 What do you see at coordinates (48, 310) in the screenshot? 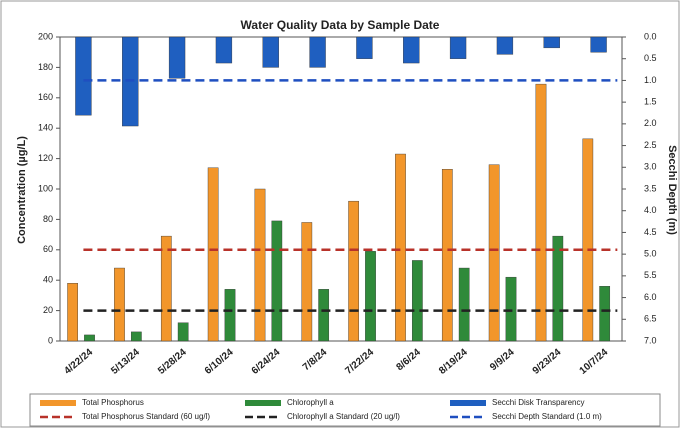
I see `y-tick-label: 20` at bounding box center [48, 310].